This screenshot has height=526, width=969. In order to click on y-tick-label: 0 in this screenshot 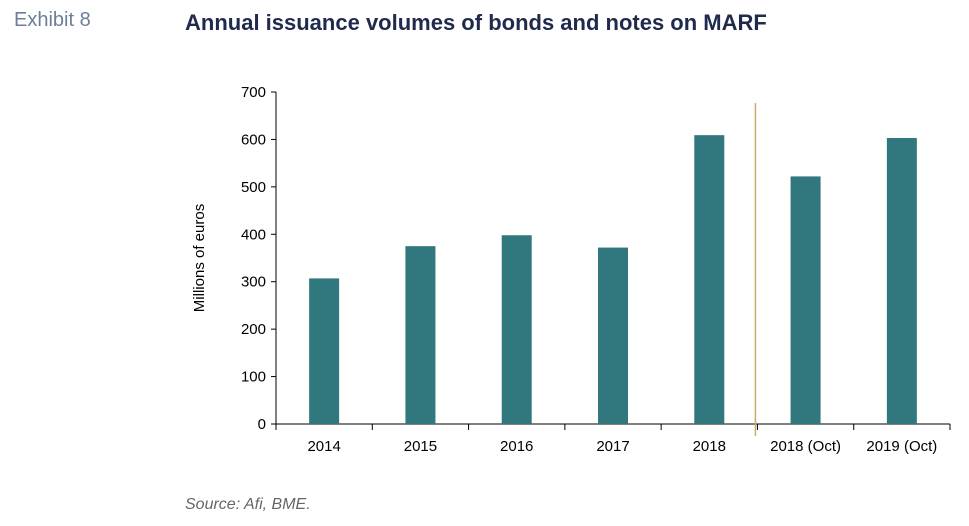, I will do `click(262, 424)`.